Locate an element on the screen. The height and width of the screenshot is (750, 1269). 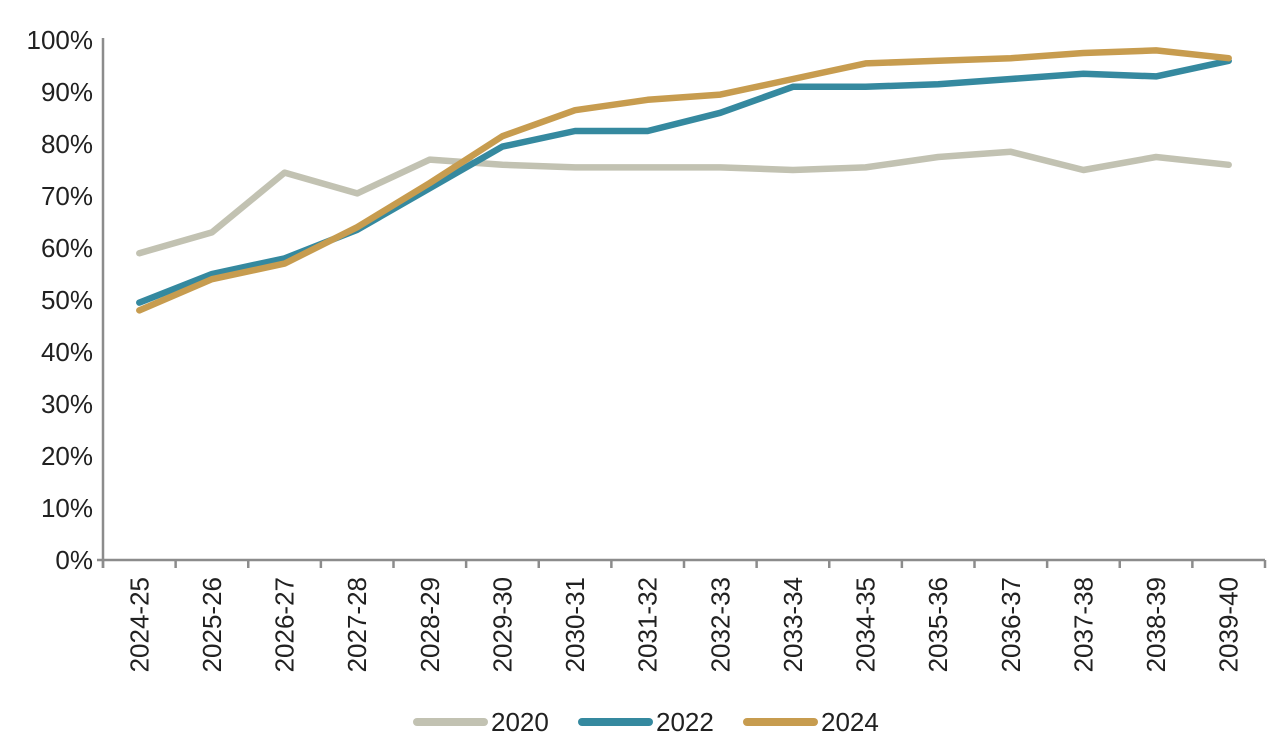
y-tick-label: 100% is located at coordinates (60, 40).